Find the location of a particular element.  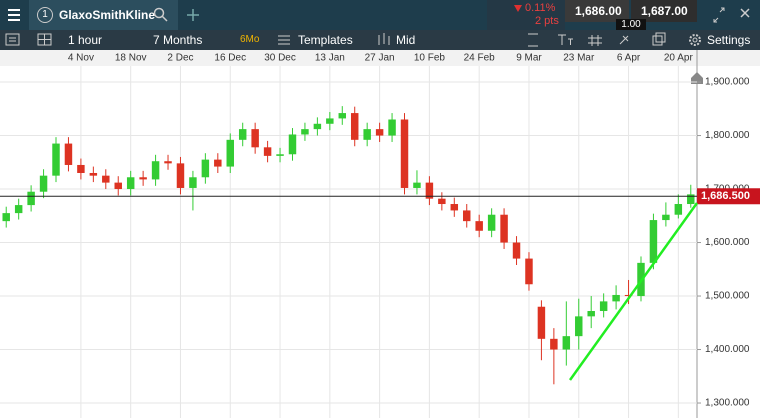

window-icons is located at coordinates (730, 15).